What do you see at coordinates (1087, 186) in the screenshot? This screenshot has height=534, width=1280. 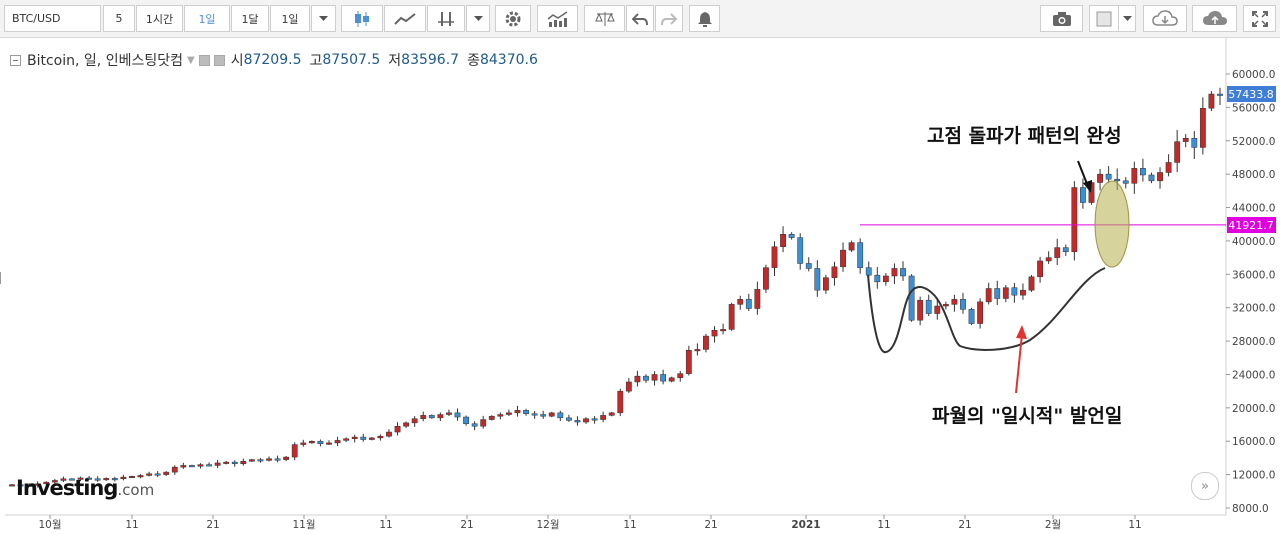 I see `top-annotation-arrowhead` at bounding box center [1087, 186].